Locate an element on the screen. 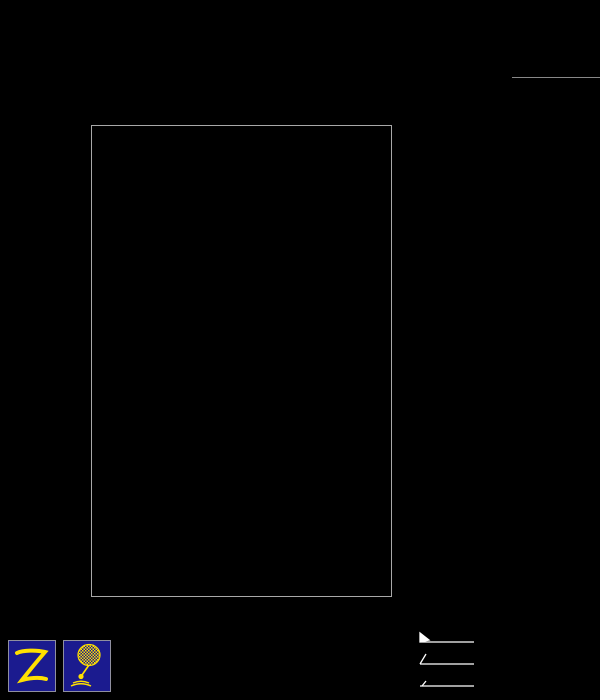 This screenshot has height=700, width=600. wind-barbs-svg is located at coordinates (459, 361).